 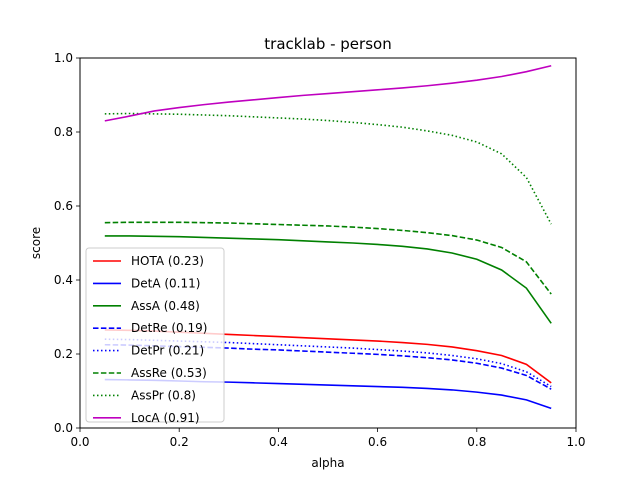 I want to click on legend-label: DetPr (0.21), so click(x=167, y=351).